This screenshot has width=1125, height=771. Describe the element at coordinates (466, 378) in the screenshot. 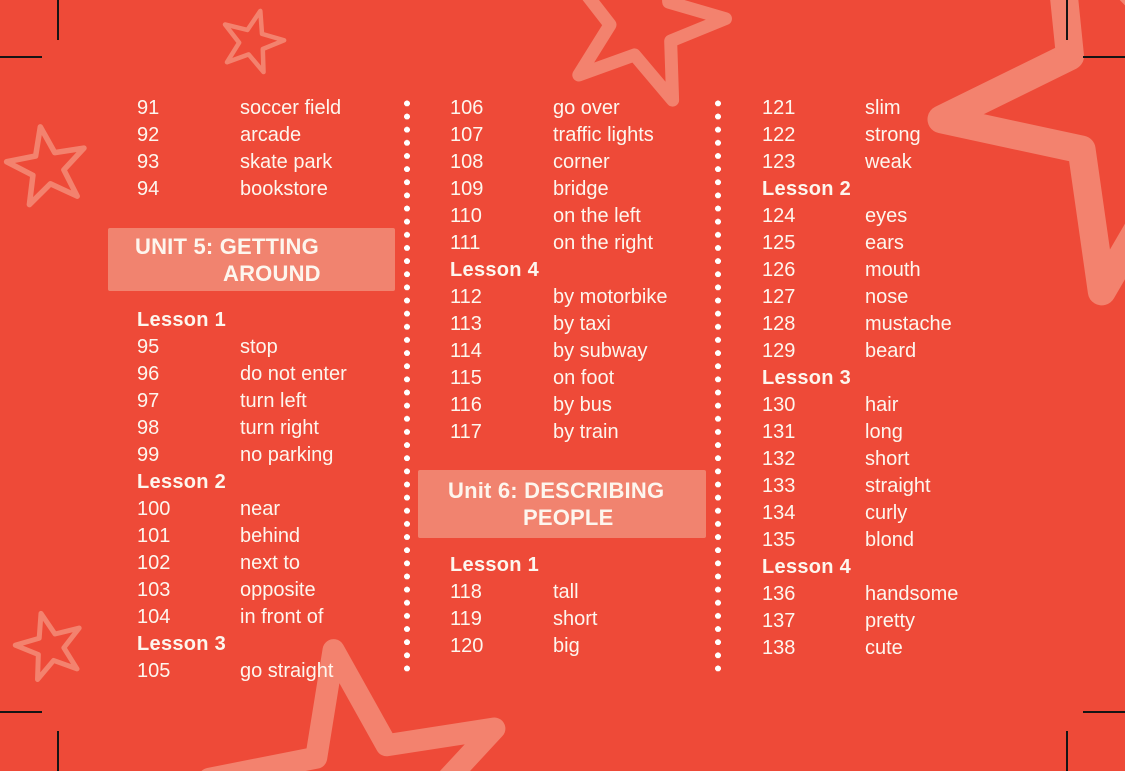

I see `vocab-number: 115` at that location.